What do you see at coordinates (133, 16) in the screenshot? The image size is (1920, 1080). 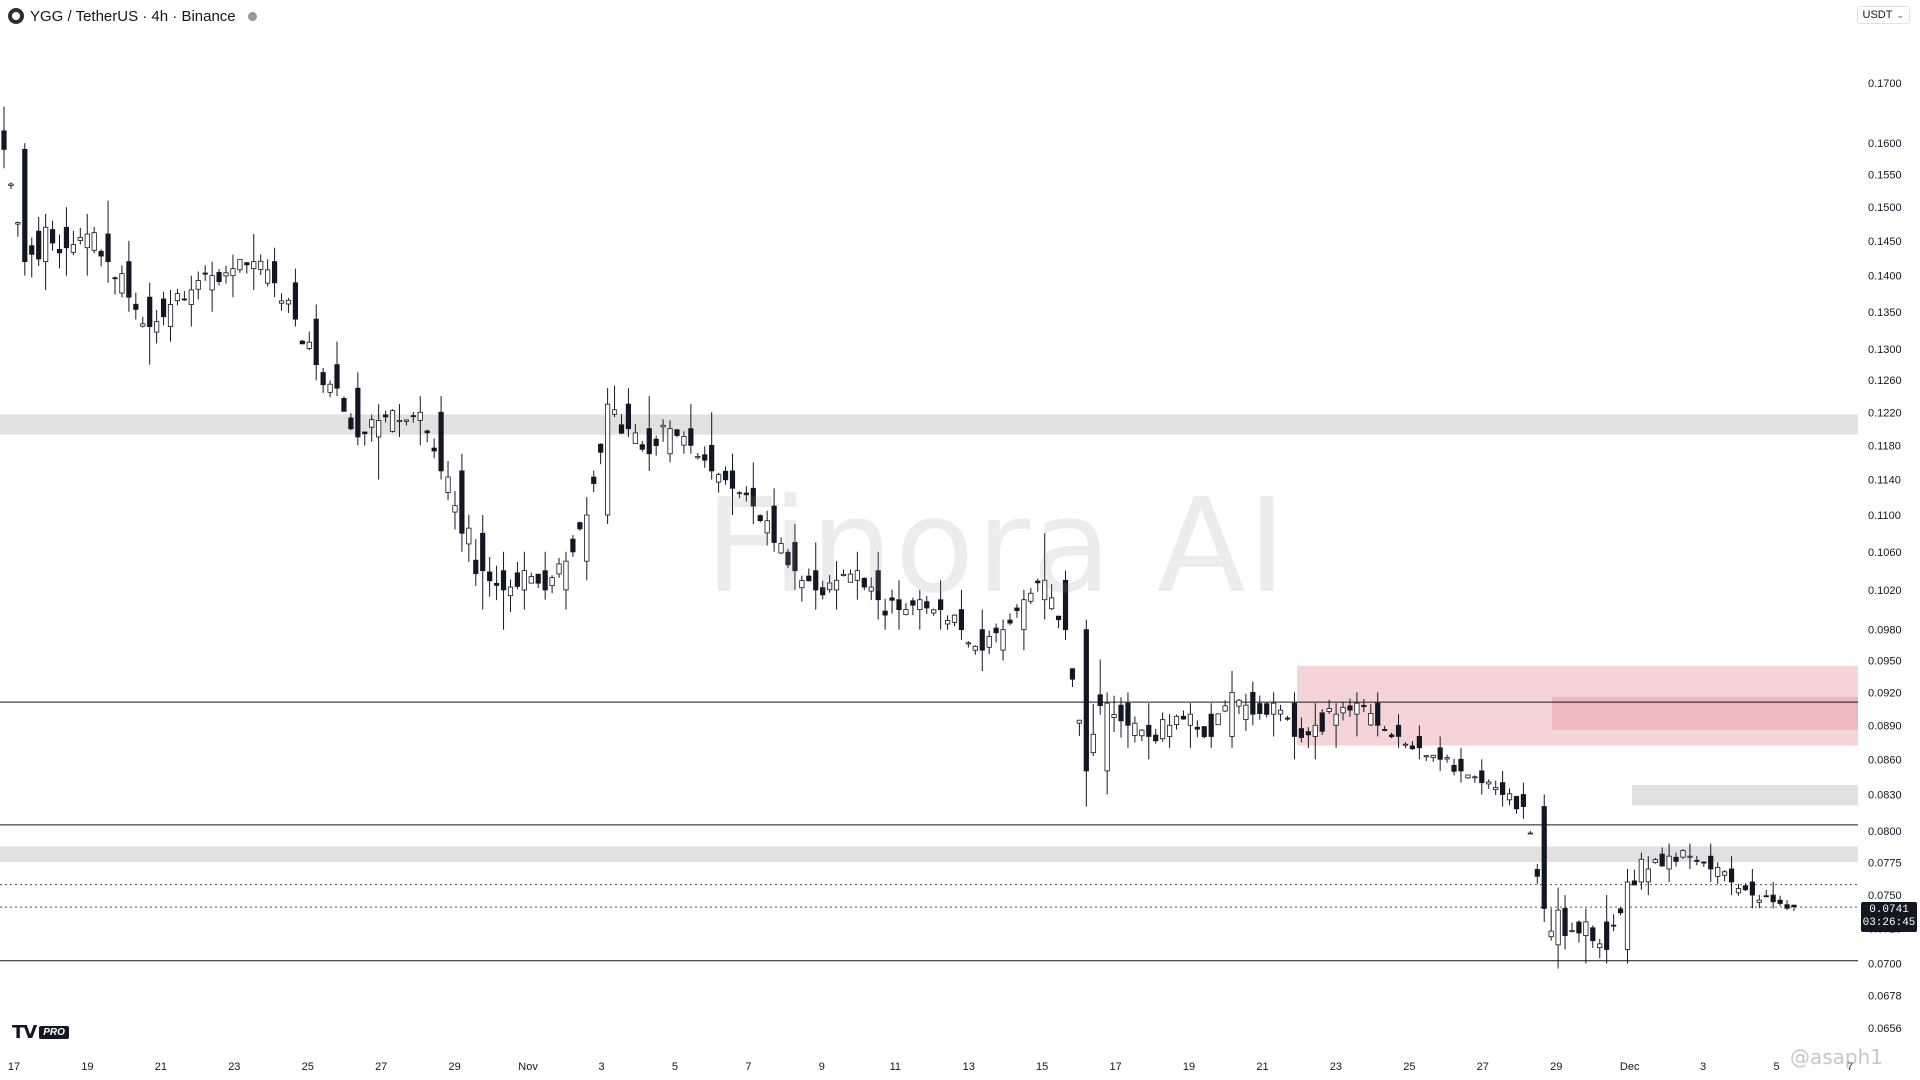 I see `chart-title: YGG / TetherUS · 4h · Binance` at bounding box center [133, 16].